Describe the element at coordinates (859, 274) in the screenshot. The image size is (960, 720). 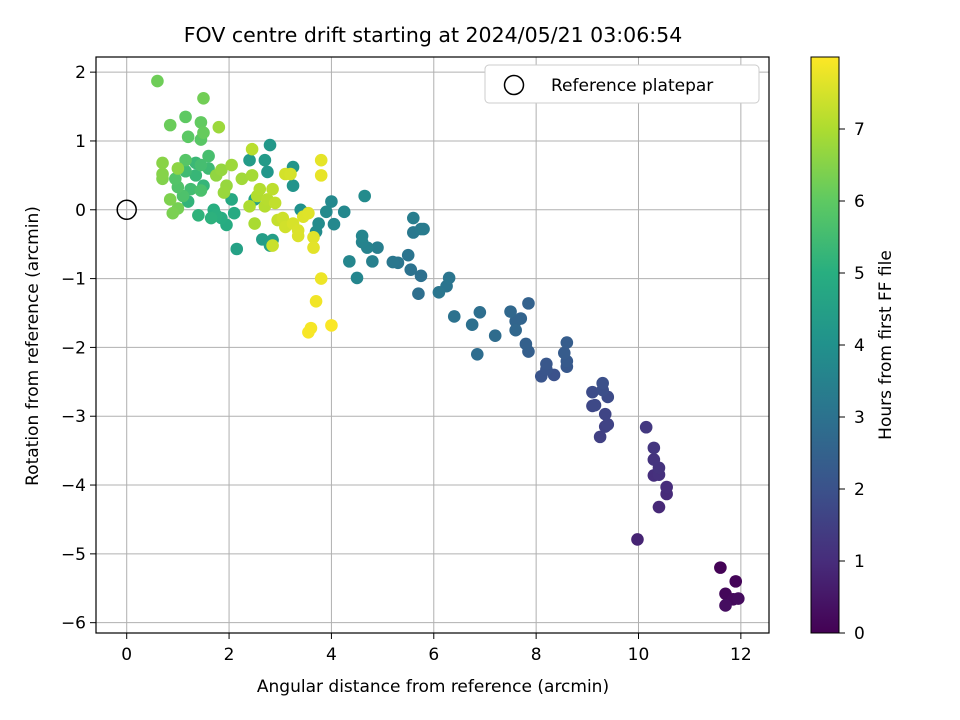
I see `colorbar-tick-label: 5` at that location.